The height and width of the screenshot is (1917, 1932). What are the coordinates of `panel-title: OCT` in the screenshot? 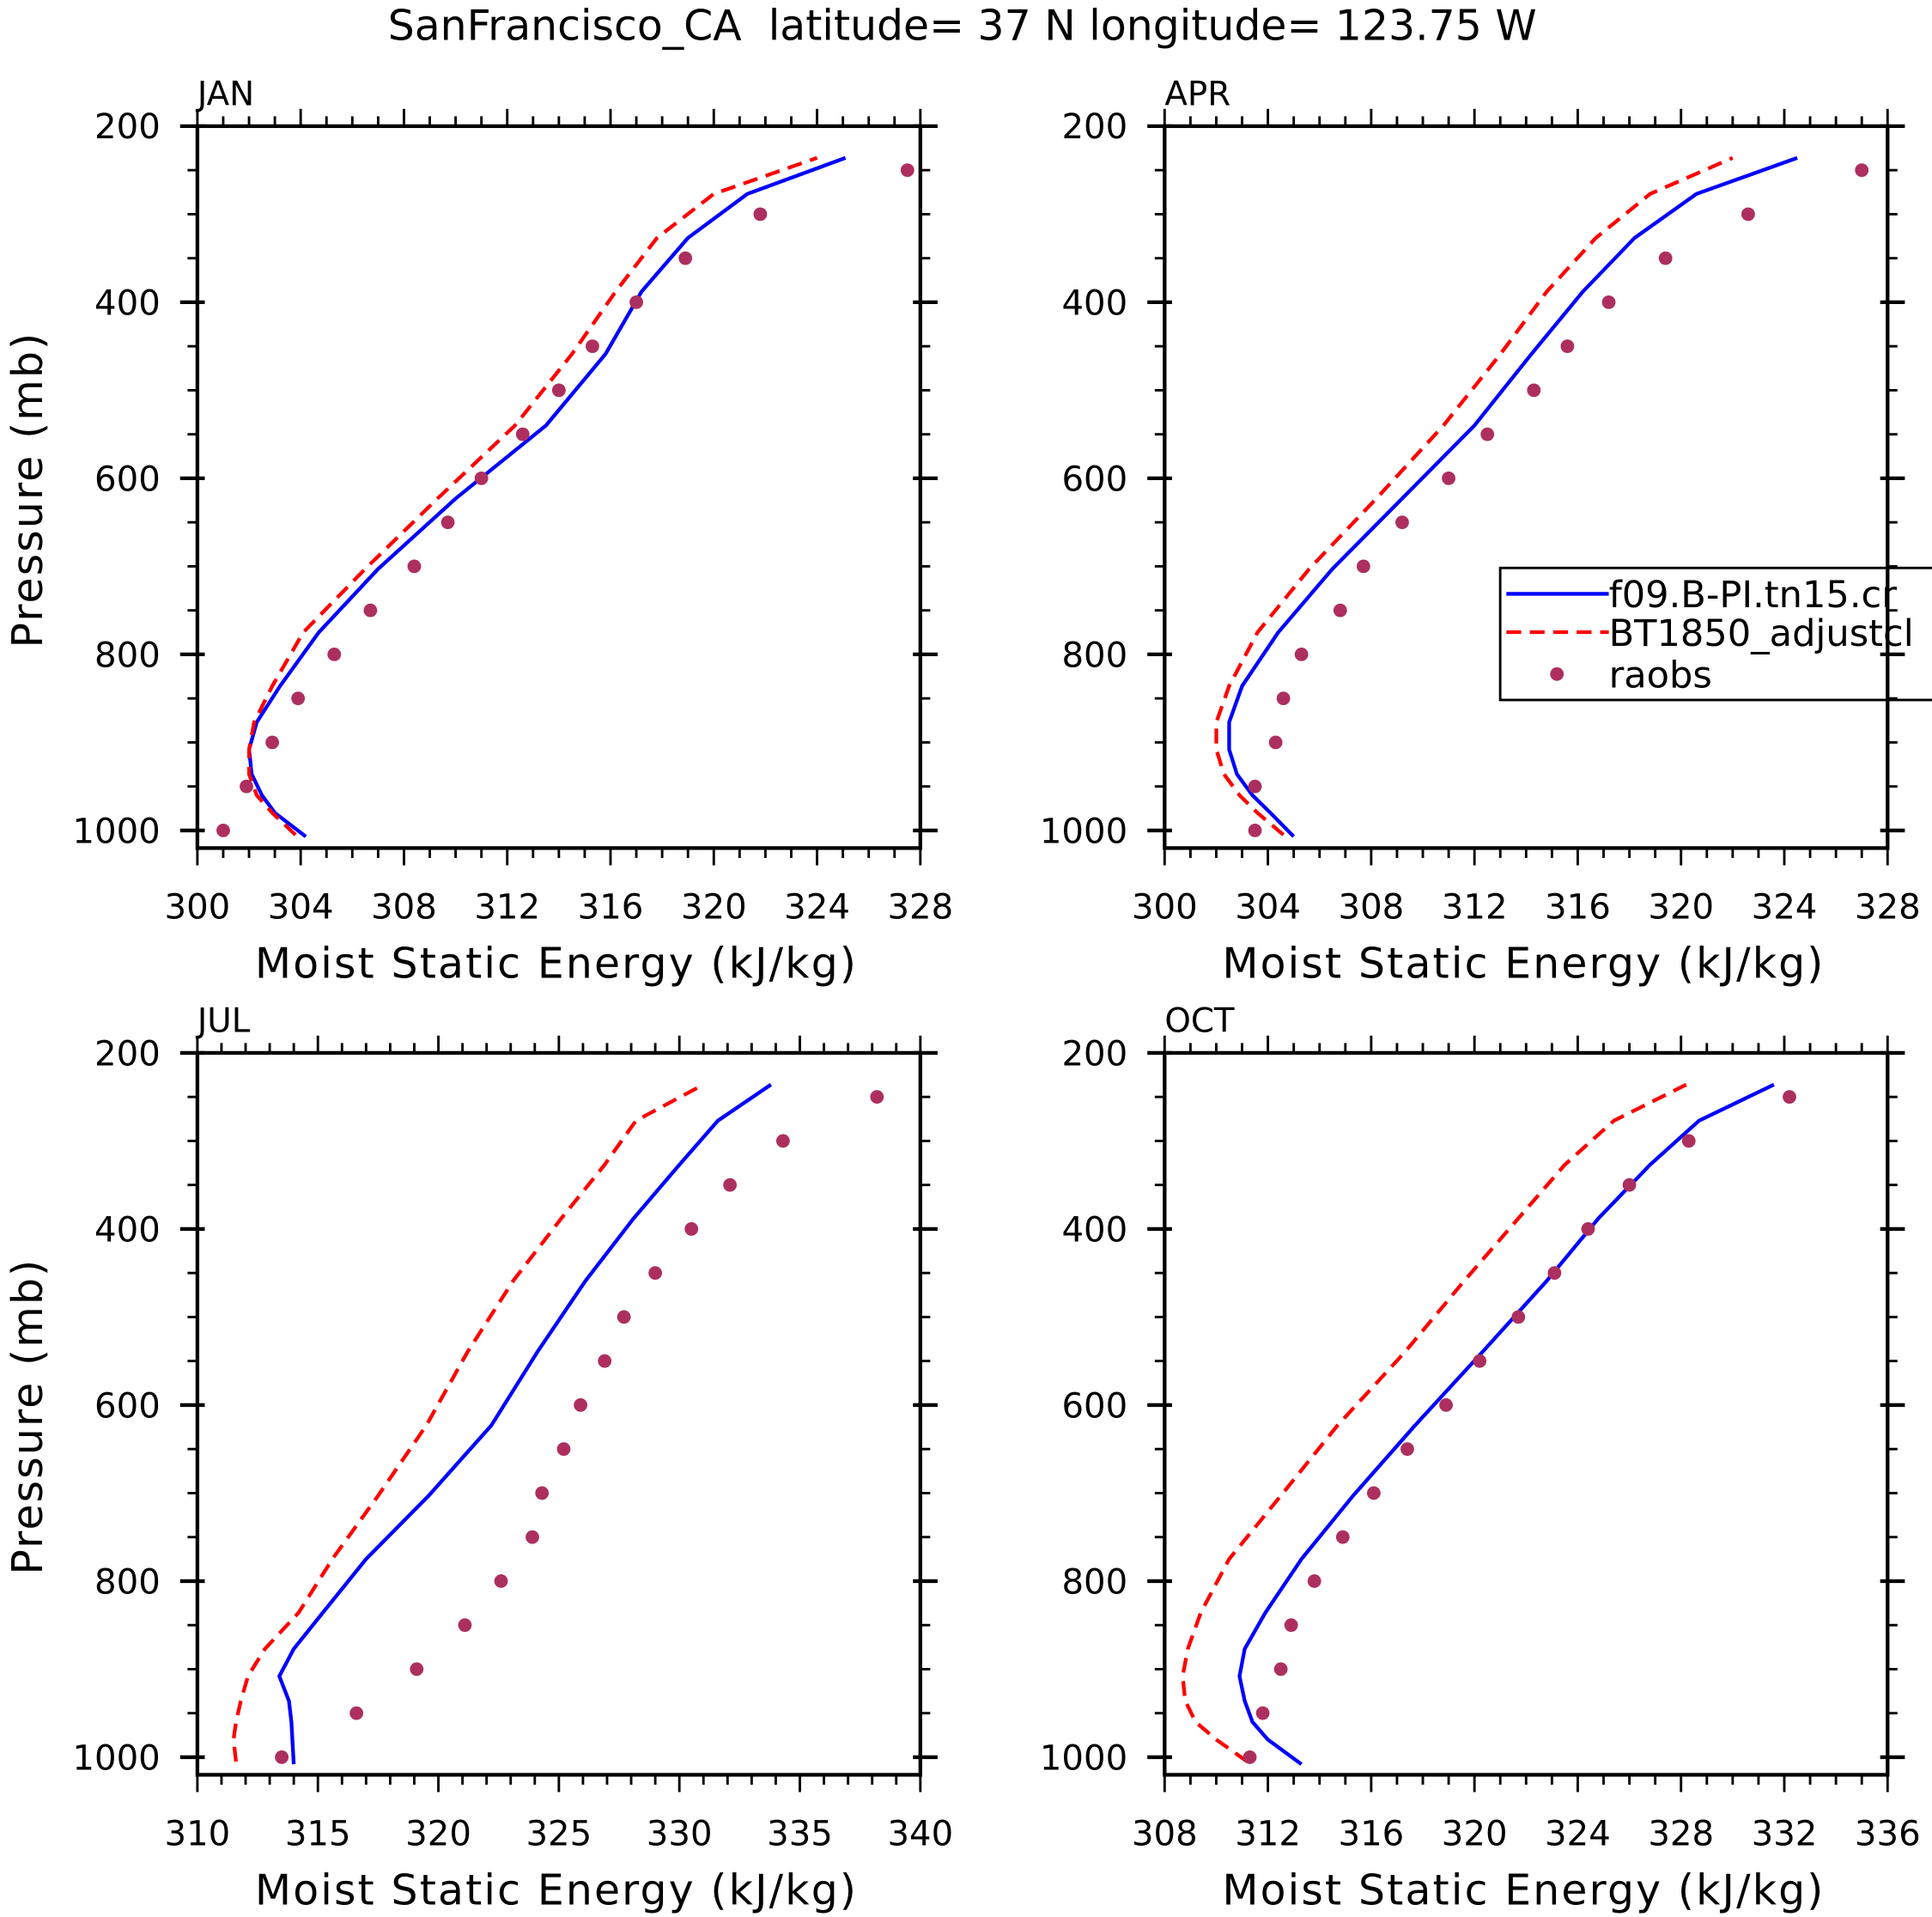 It's located at (1199, 1020).